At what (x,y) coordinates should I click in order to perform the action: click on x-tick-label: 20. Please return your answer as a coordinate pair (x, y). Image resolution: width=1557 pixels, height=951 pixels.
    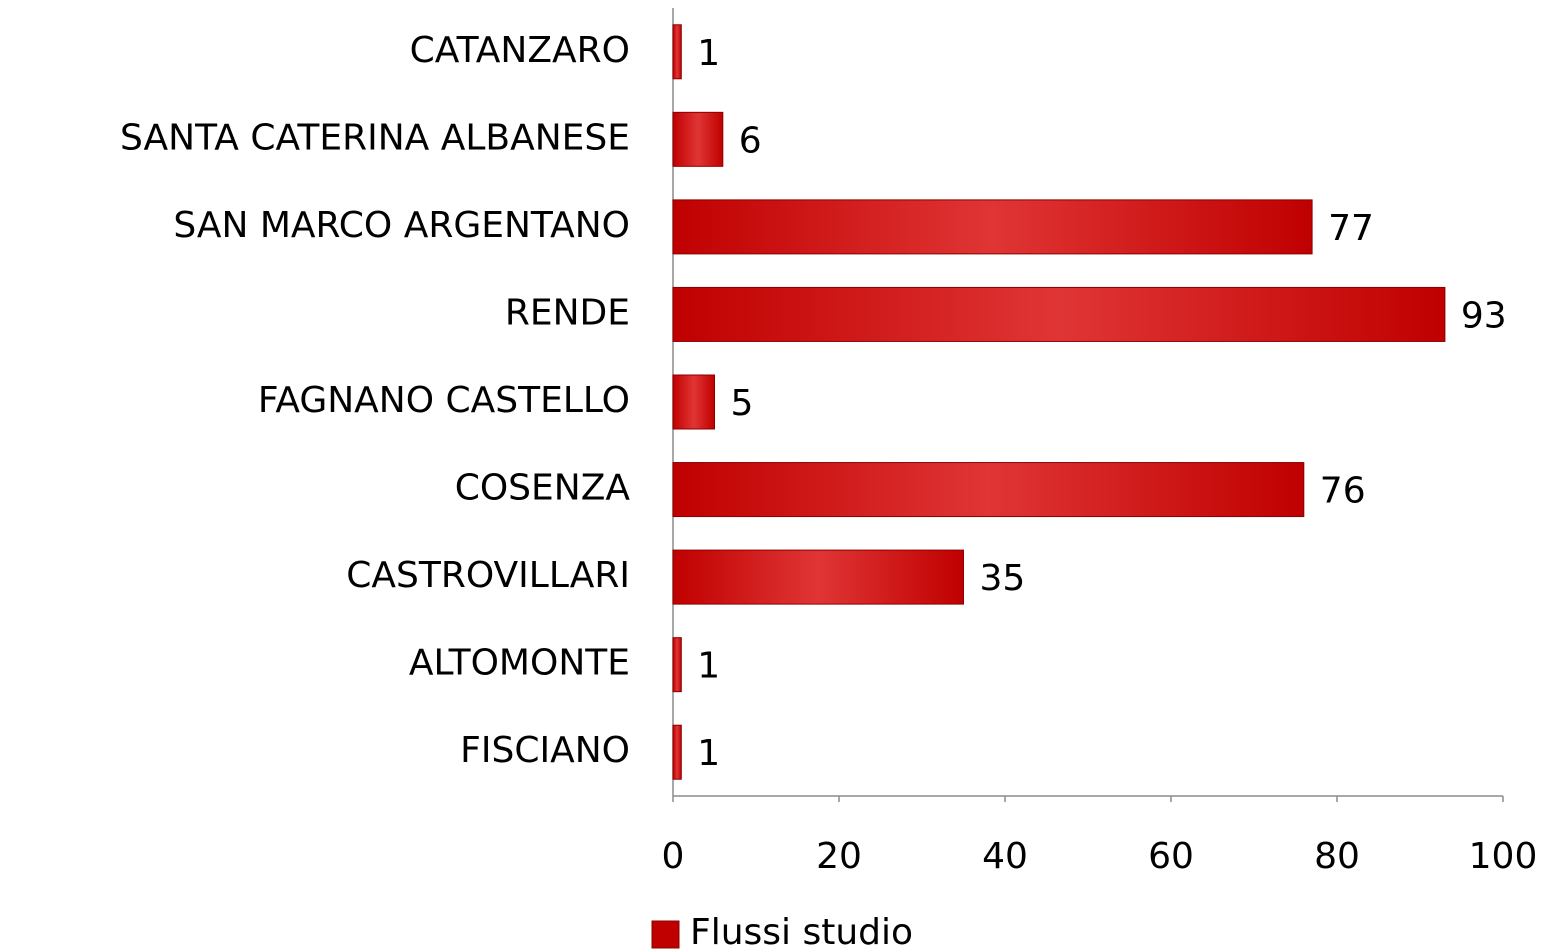
    Looking at the image, I should click on (839, 856).